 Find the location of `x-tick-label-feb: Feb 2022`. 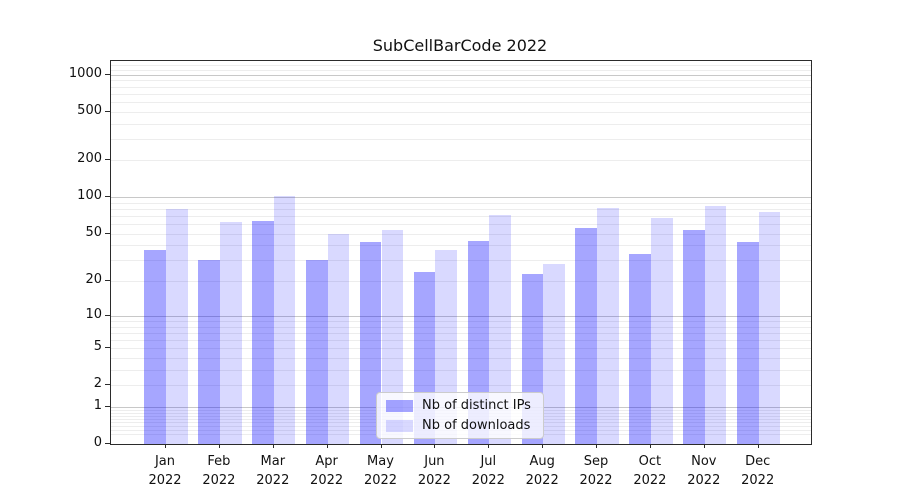

x-tick-label-feb: Feb 2022 is located at coordinates (219, 471).